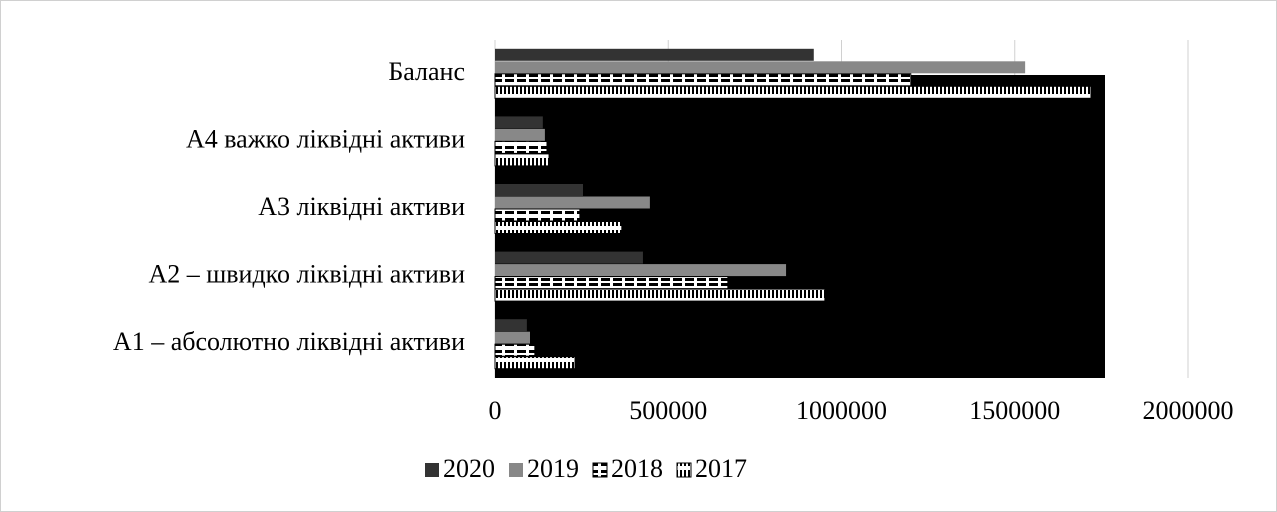  I want to click on legend-label: 2019, so click(553, 468).